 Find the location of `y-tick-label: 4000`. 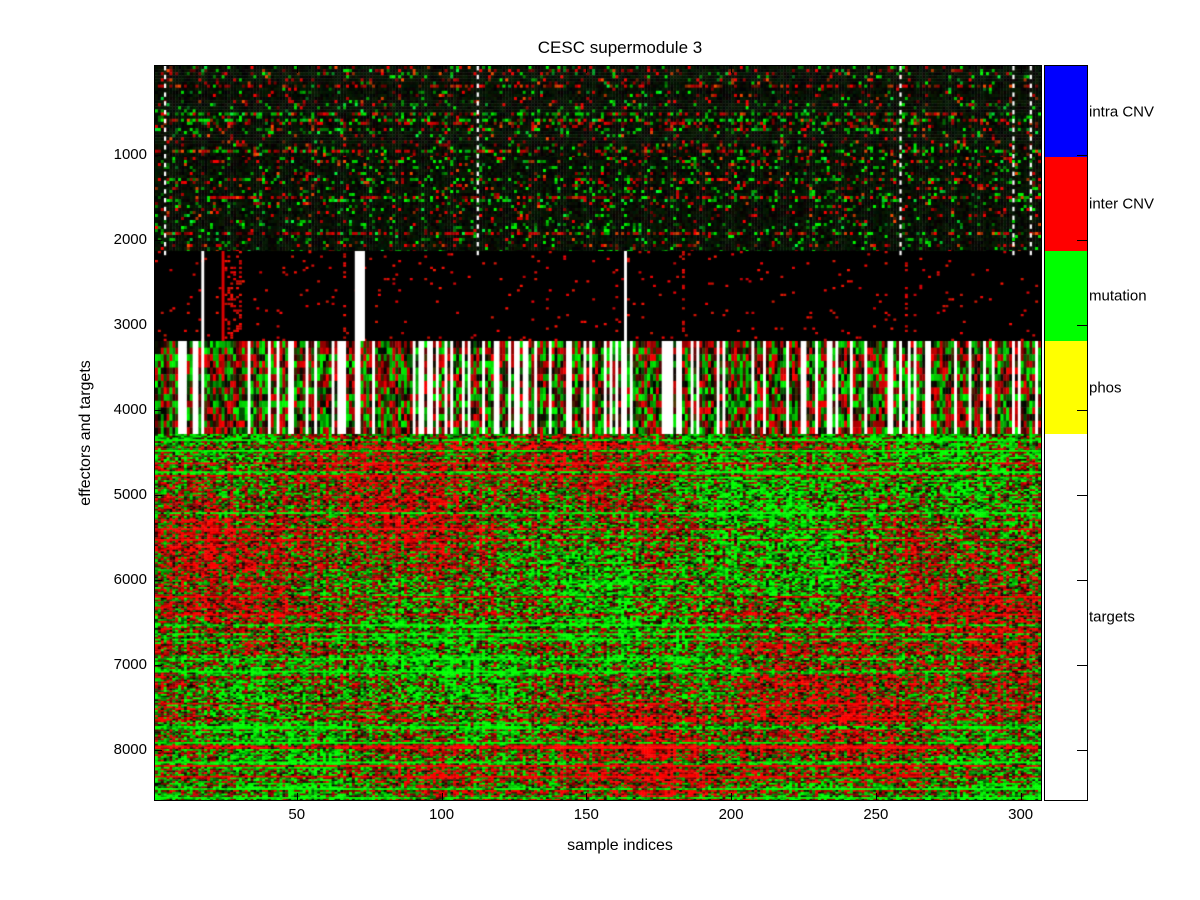

y-tick-label: 4000 is located at coordinates (130, 409).